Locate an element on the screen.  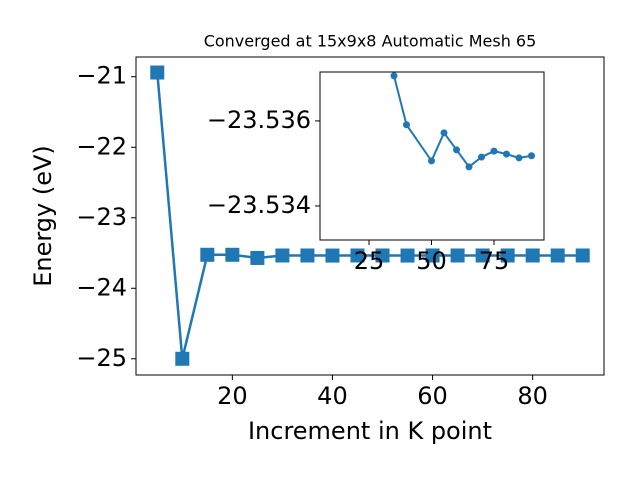
y-tick-label: −21 is located at coordinates (101, 76).